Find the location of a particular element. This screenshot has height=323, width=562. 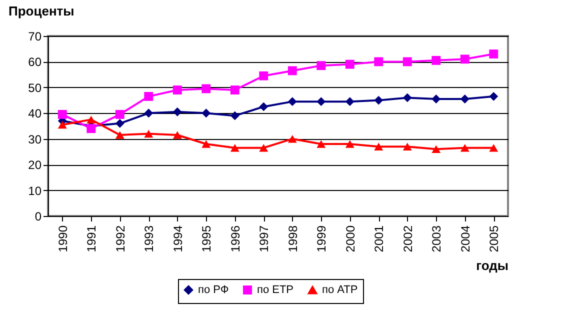

y-tick-label: 0 is located at coordinates (38, 217).